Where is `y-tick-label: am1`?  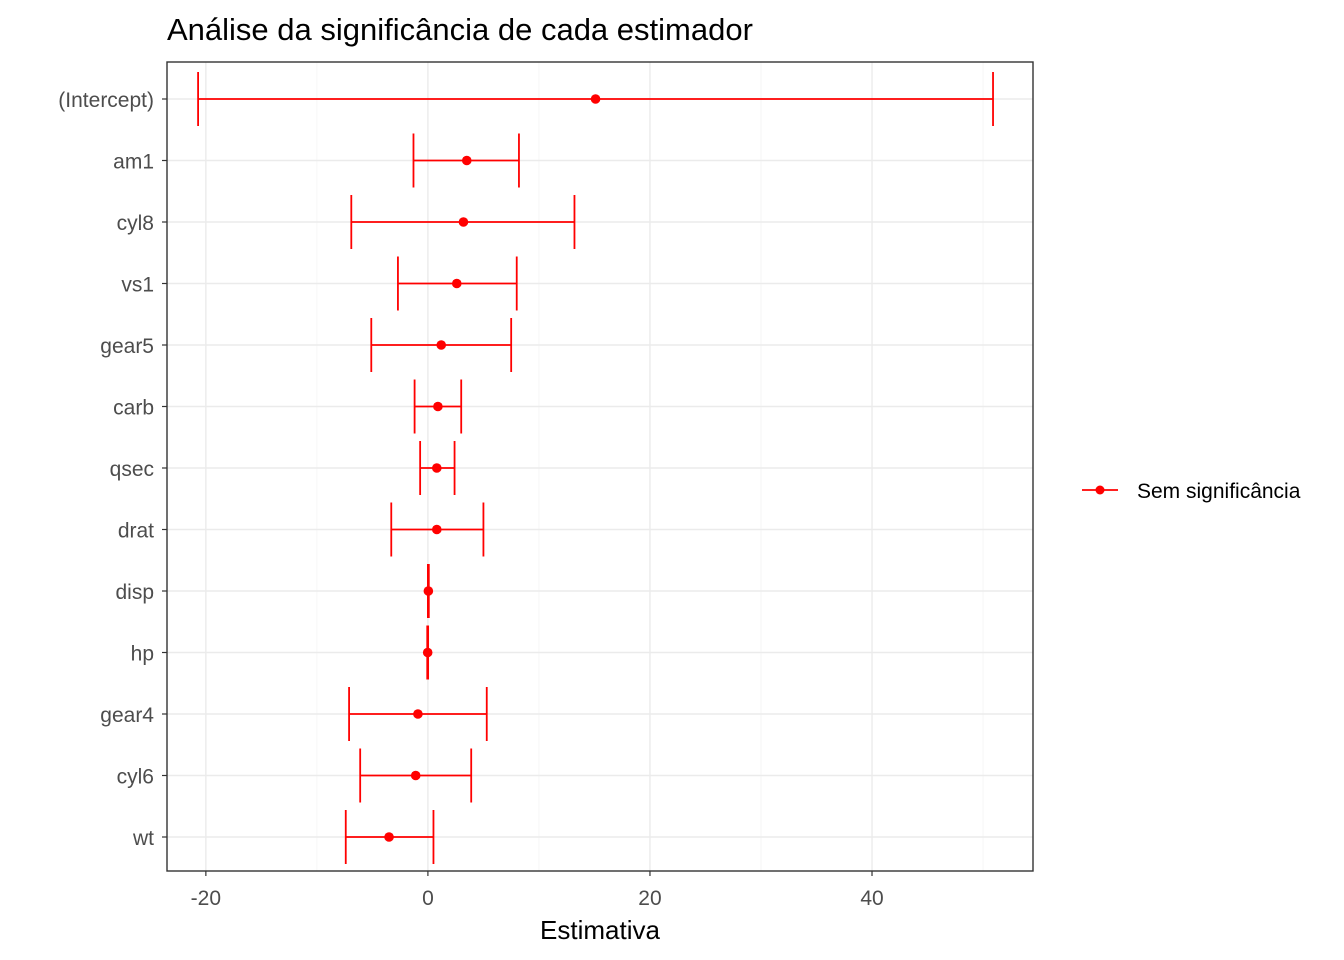 y-tick-label: am1 is located at coordinates (133, 162).